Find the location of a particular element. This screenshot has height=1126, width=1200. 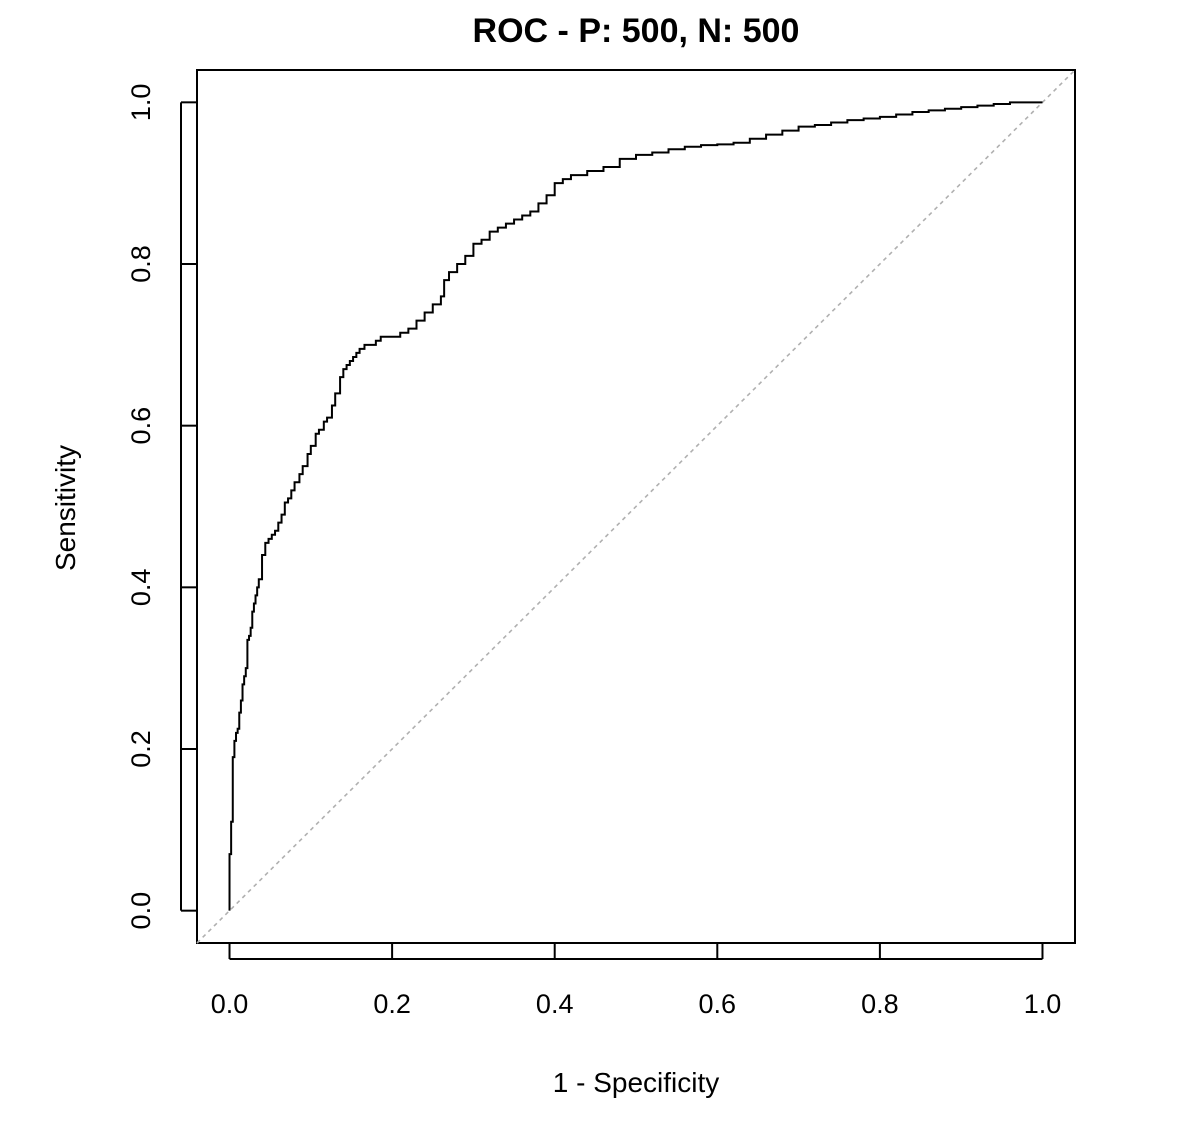

x-tick-label-2: 0.4 is located at coordinates (555, 1004).